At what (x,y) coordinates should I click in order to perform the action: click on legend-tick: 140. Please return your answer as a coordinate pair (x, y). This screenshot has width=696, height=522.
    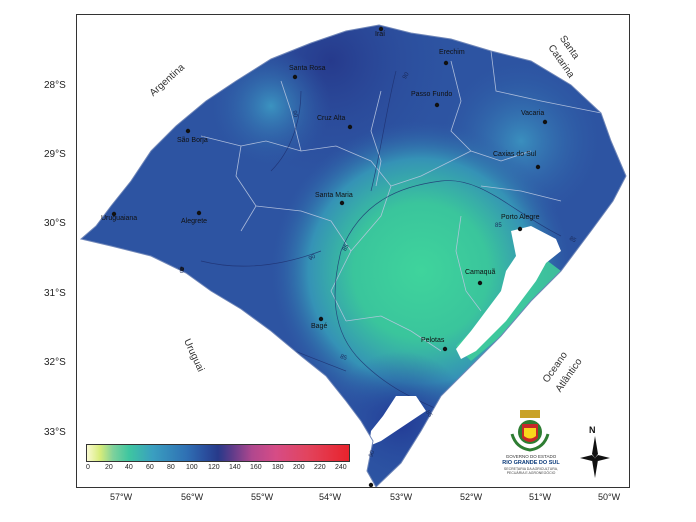
    Looking at the image, I should click on (235, 467).